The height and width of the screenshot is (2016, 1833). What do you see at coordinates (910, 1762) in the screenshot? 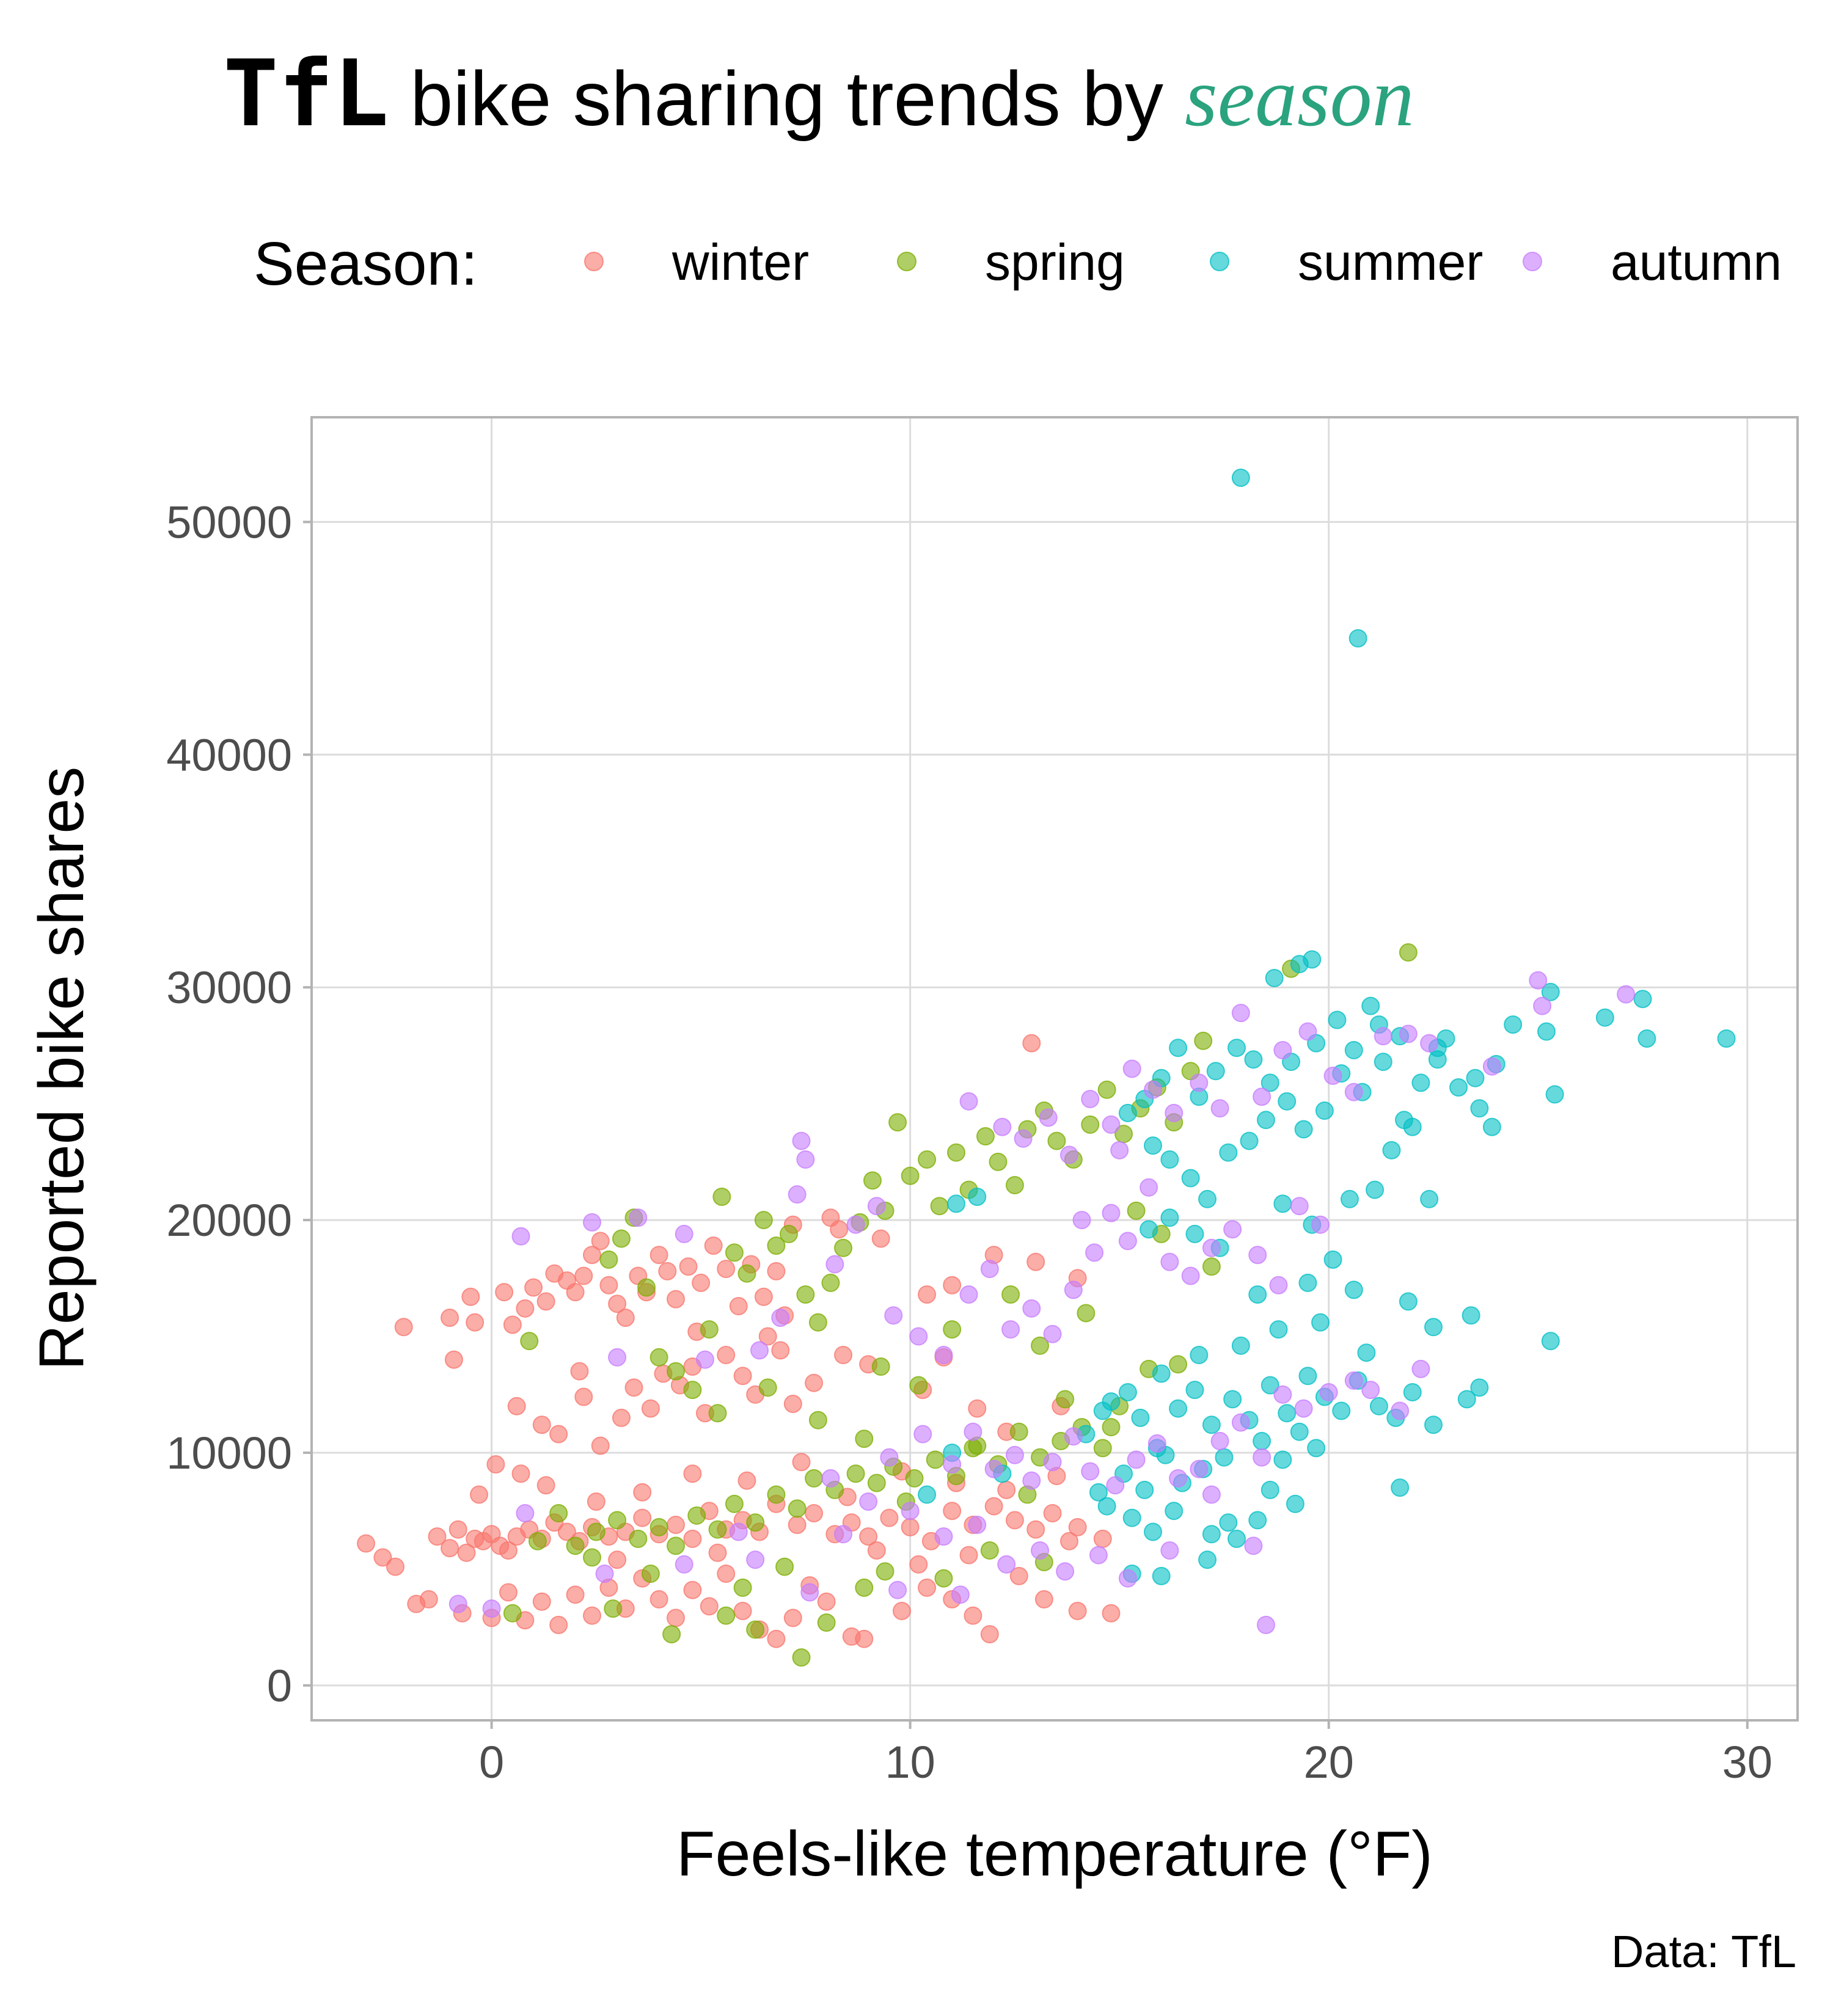
I see `x-tick-label: 10` at bounding box center [910, 1762].